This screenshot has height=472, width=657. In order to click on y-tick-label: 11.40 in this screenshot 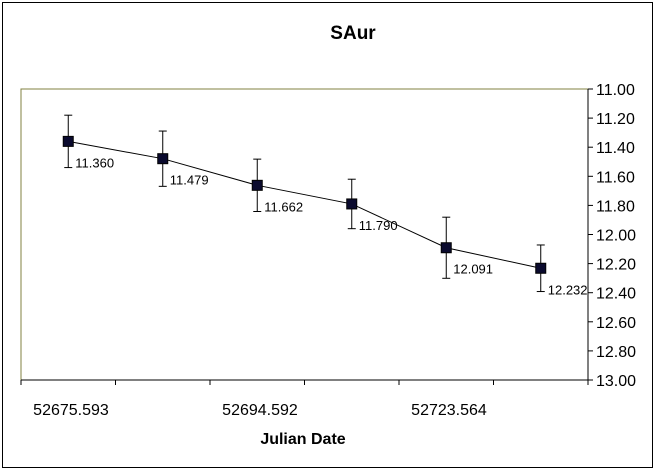, I will do `click(615, 148)`.